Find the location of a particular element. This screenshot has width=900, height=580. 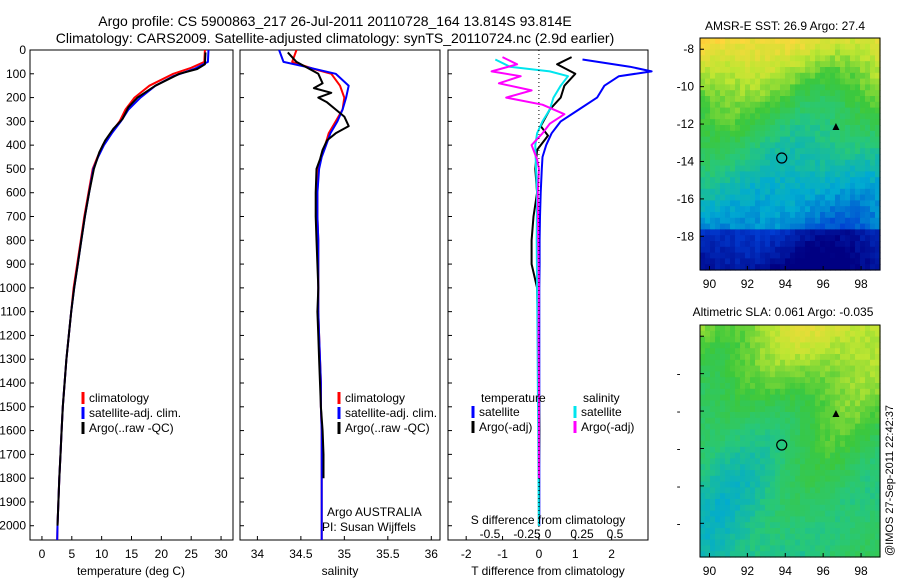

temperature-x-tick-label: 20 is located at coordinates (162, 554).